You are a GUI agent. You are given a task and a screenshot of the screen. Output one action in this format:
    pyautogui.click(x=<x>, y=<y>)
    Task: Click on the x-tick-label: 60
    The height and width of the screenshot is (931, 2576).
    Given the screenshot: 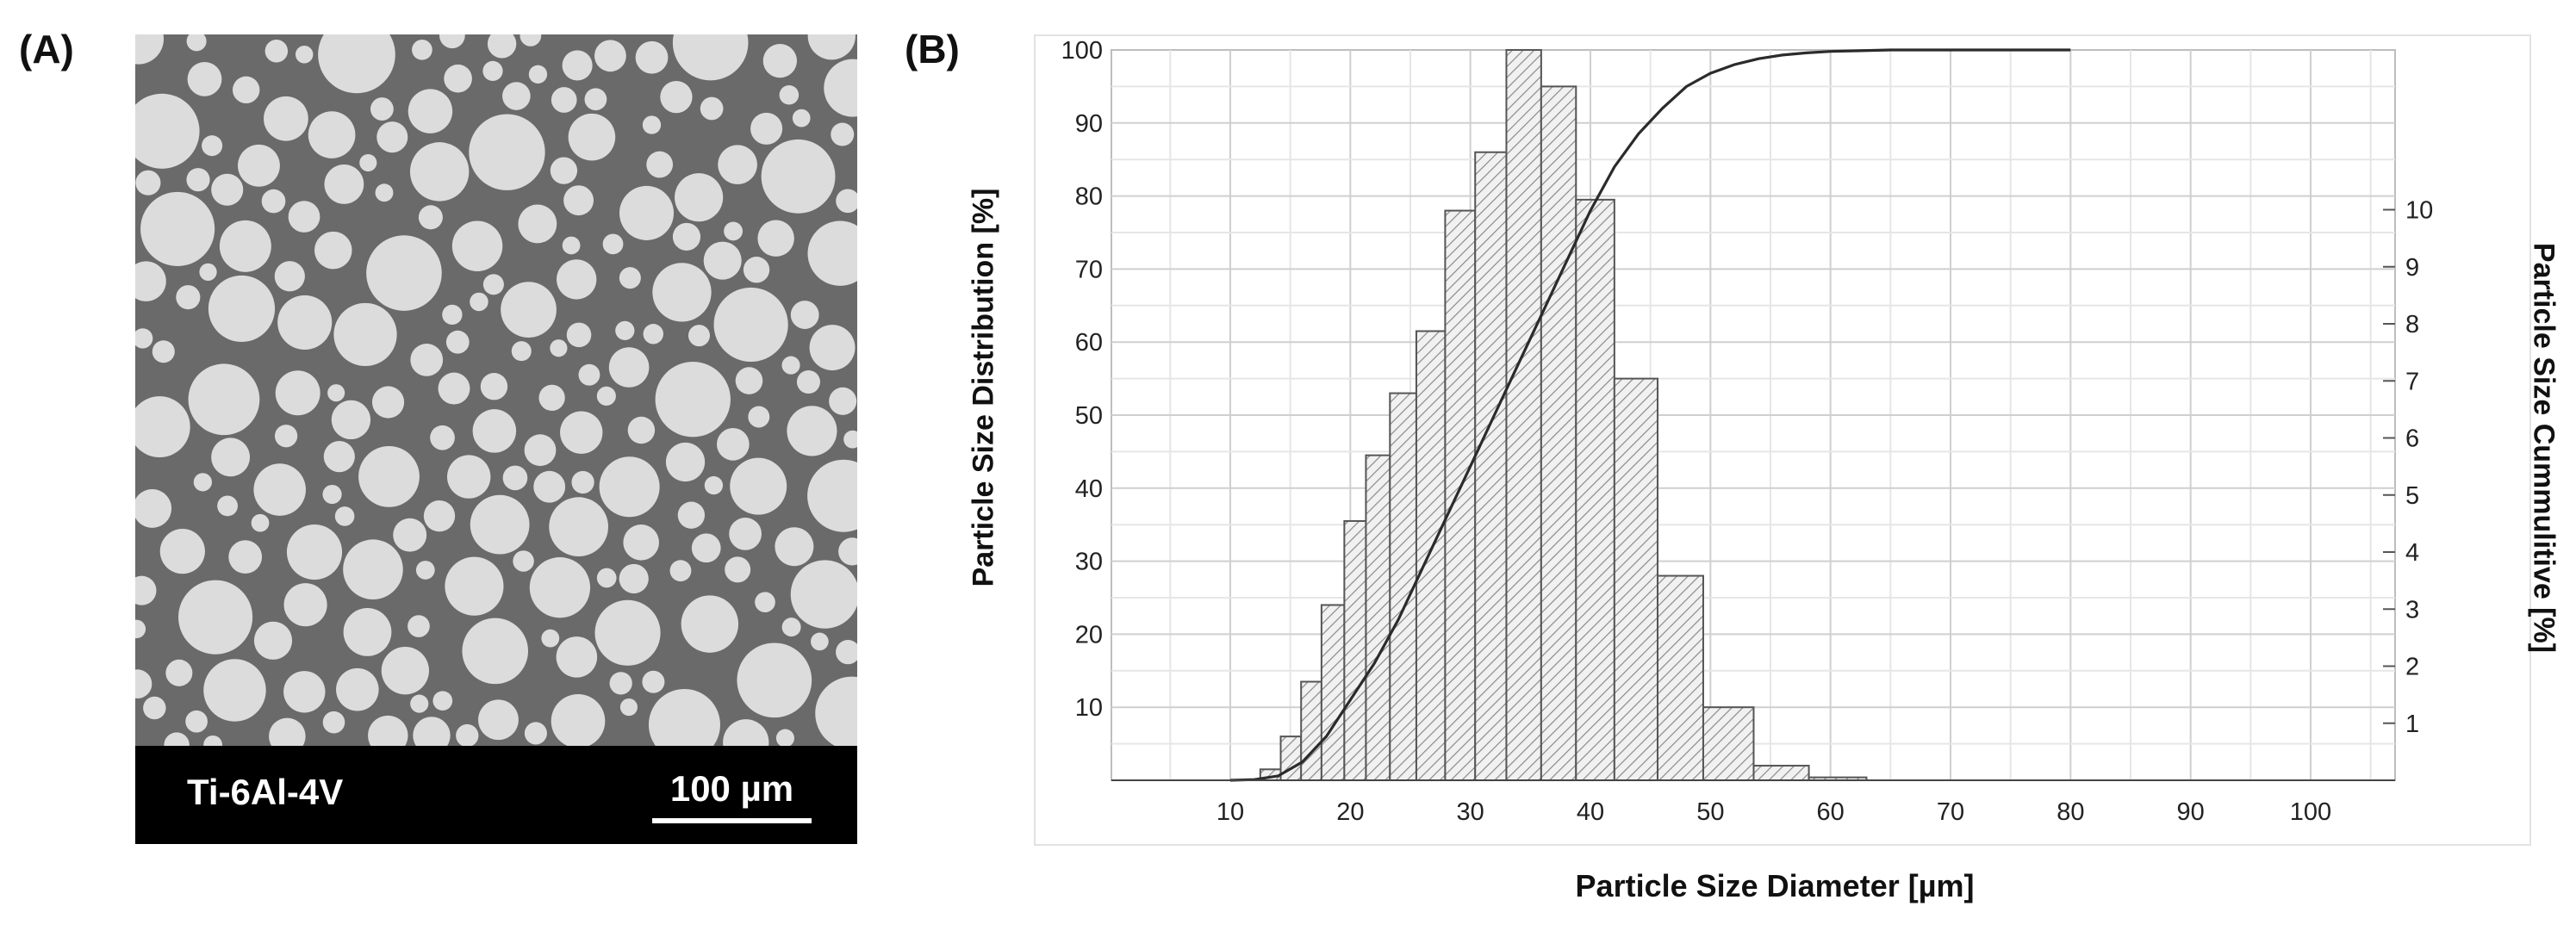 What is the action you would take?
    pyautogui.click(x=1831, y=812)
    